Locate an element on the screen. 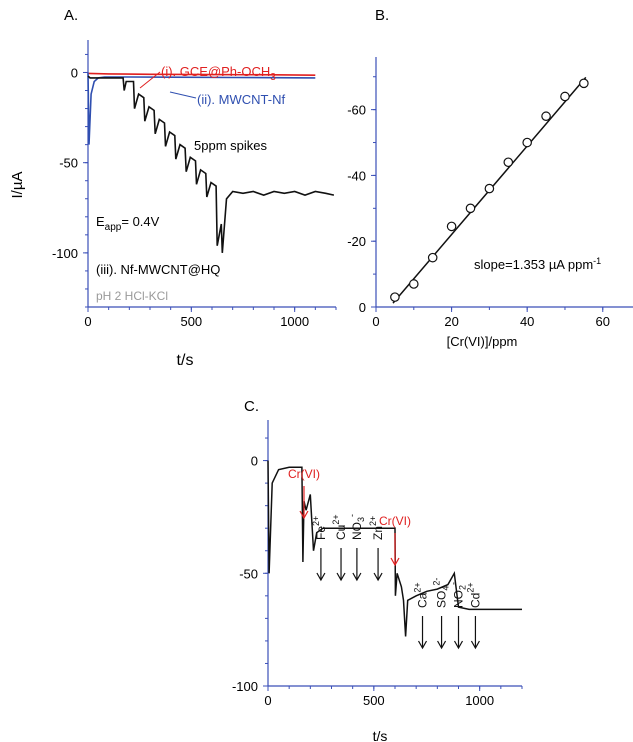  panel-b-xlabel: [Cr(VI)]/ppm is located at coordinates (482, 341).